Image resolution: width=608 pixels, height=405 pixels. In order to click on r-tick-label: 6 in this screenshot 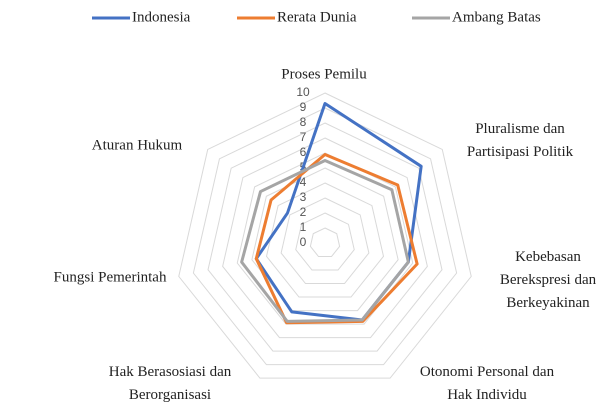, I will do `click(303, 152)`.